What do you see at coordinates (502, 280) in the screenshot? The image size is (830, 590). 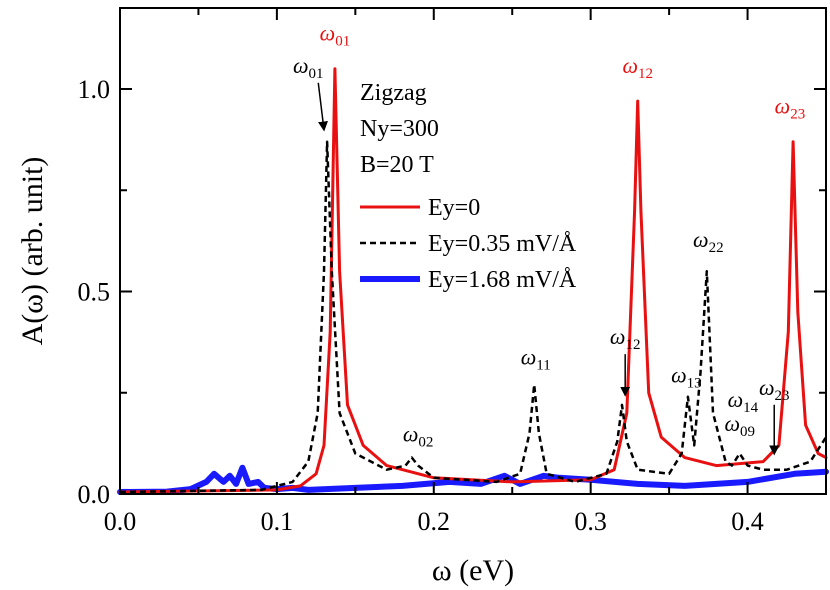 I see `legend-label: Ey=1.68 mV/Å` at bounding box center [502, 280].